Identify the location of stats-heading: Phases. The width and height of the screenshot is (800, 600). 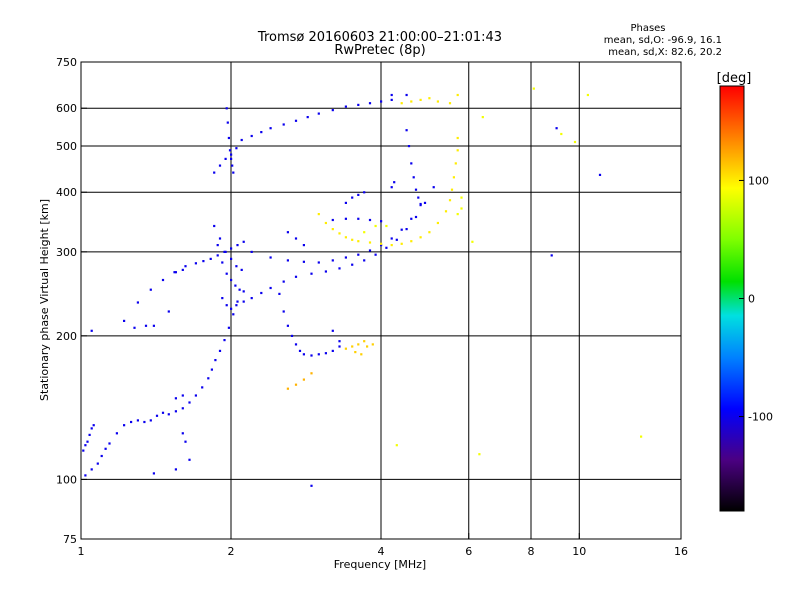
(647, 28).